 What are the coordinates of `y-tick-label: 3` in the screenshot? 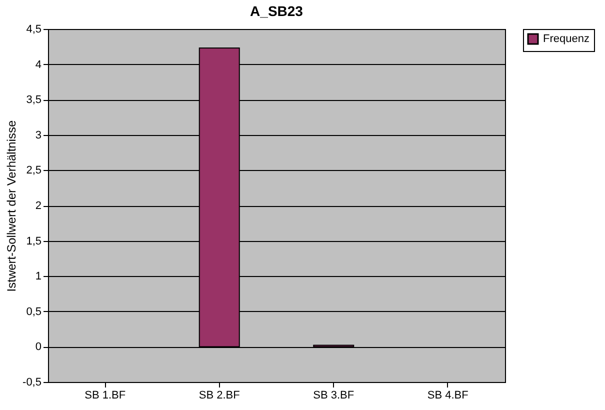 It's located at (38, 135).